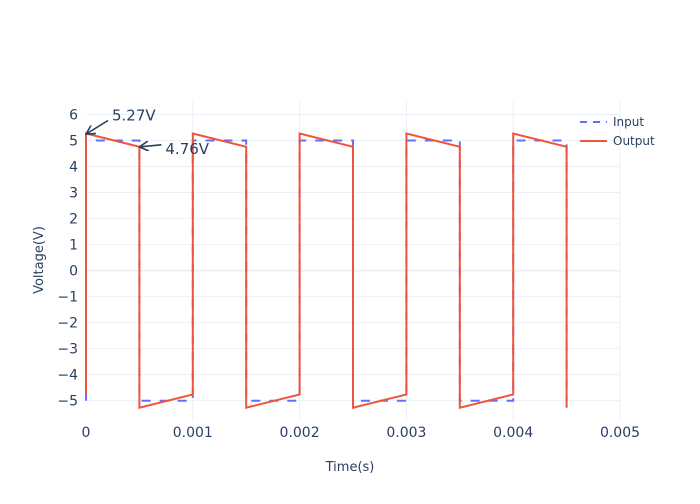 Image resolution: width=700 pixels, height=504 pixels. What do you see at coordinates (634, 141) in the screenshot?
I see `legend-label: Output` at bounding box center [634, 141].